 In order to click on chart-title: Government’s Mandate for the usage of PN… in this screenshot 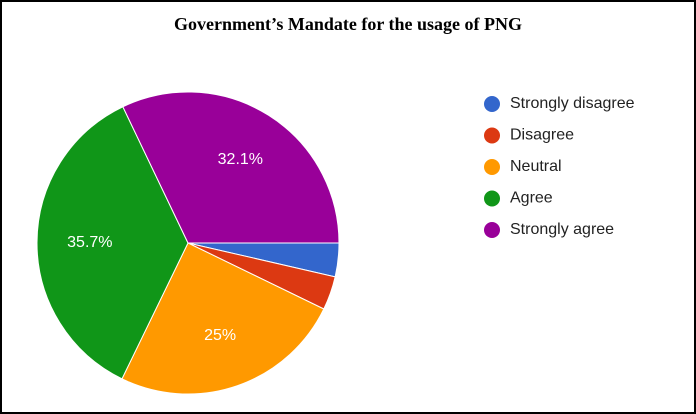, I will do `click(348, 24)`.